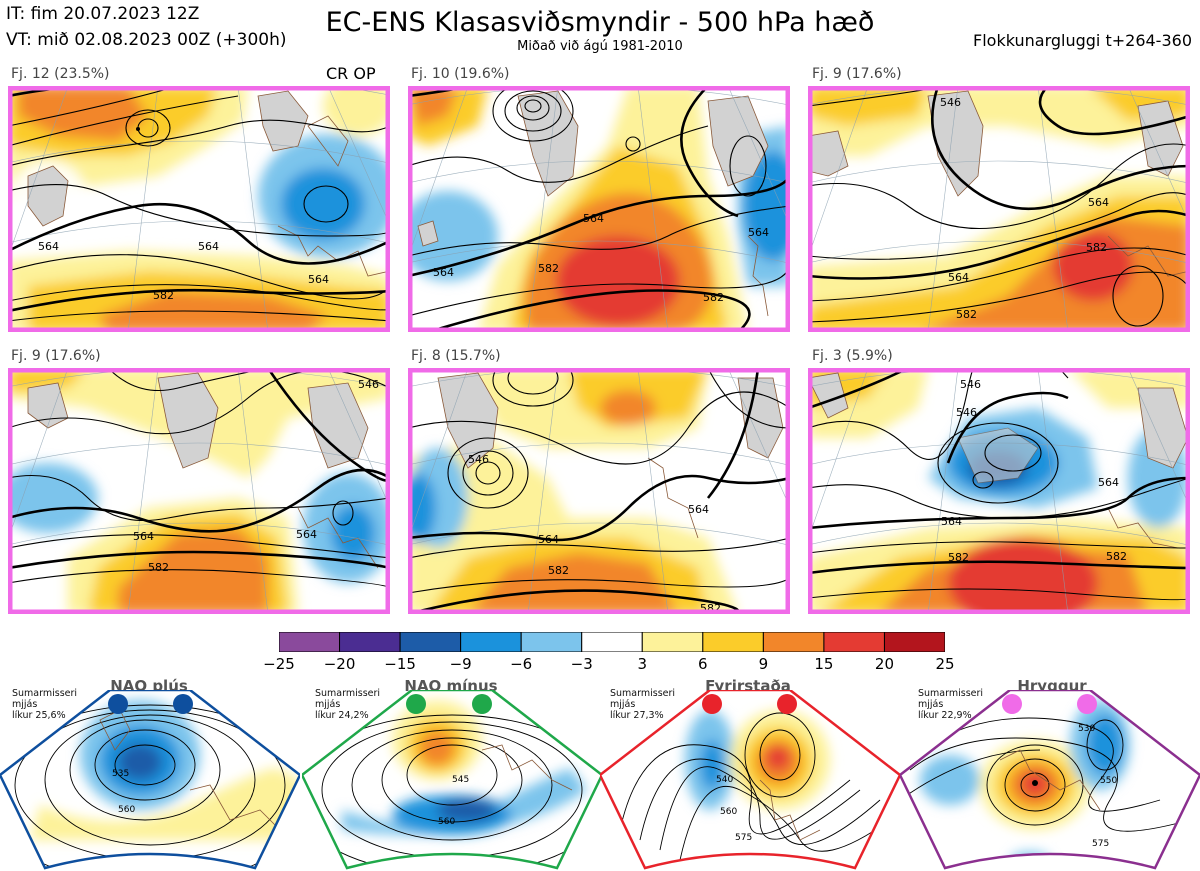 This screenshot has height=871, width=1200. I want to click on cluster-map-4: 564 582 564 546, so click(199, 491).